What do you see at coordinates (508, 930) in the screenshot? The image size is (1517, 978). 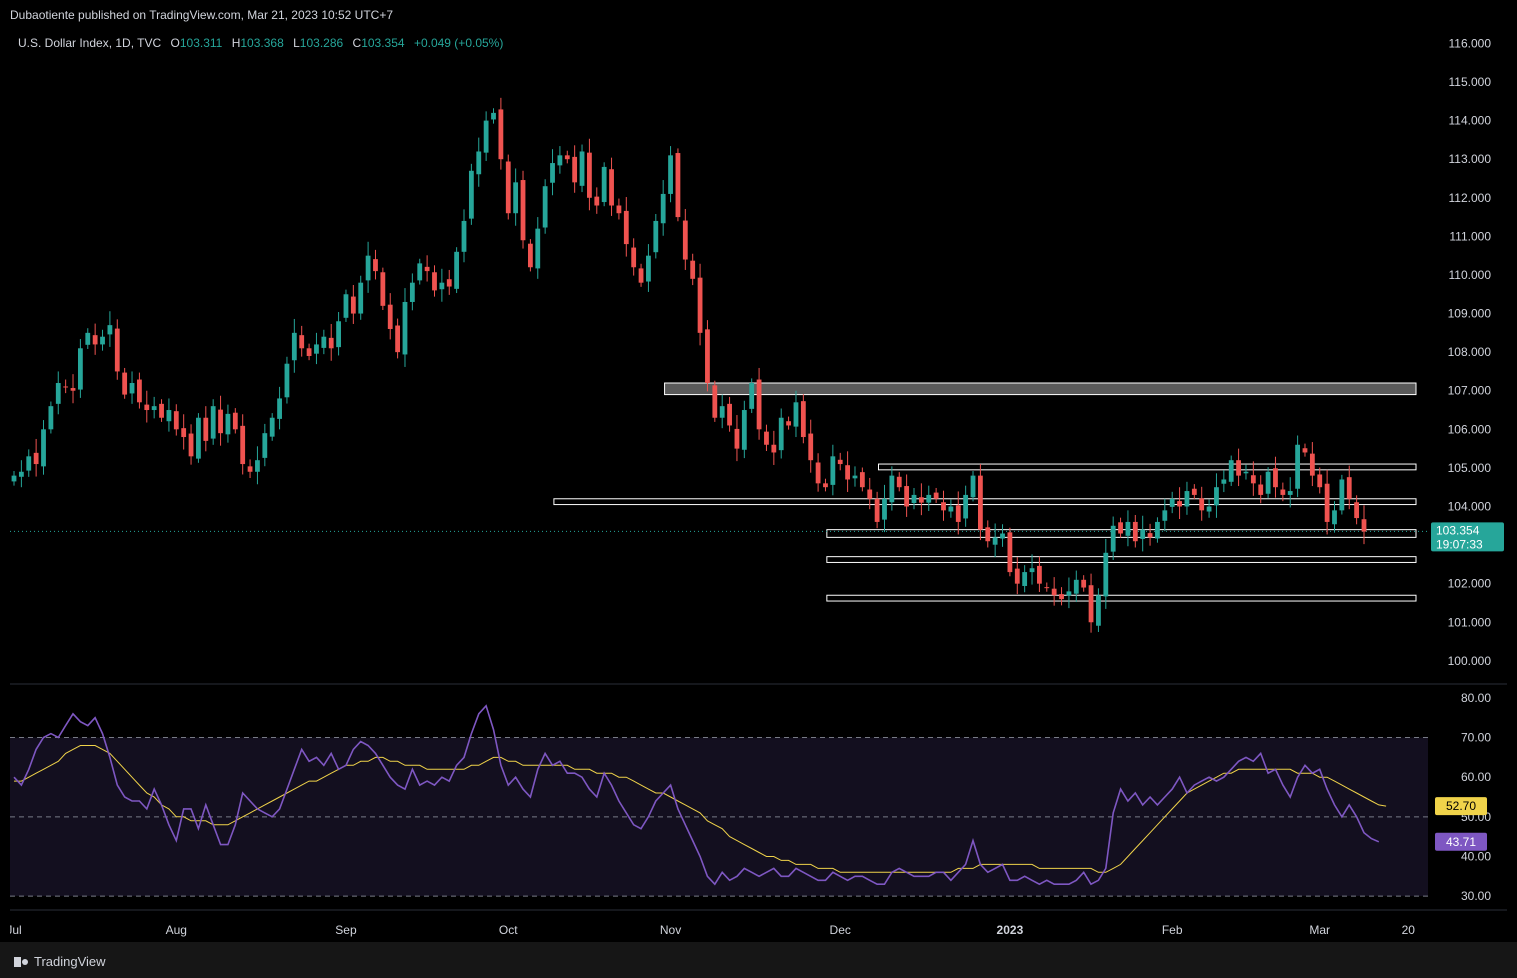 I see `time-tick-label: Oct` at bounding box center [508, 930].